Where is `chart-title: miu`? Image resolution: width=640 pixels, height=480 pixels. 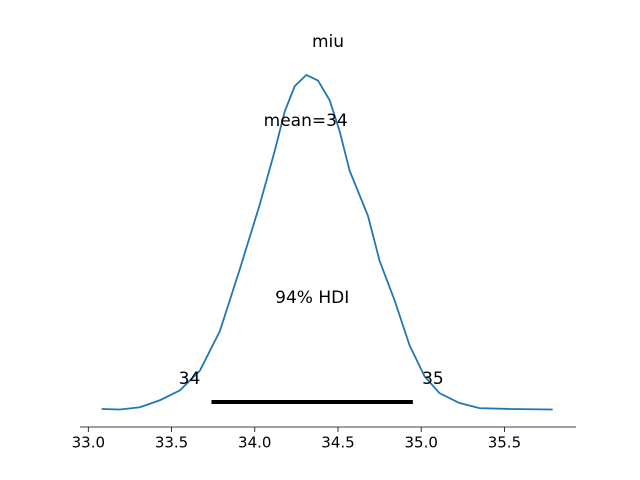
chart-title: miu is located at coordinates (328, 42).